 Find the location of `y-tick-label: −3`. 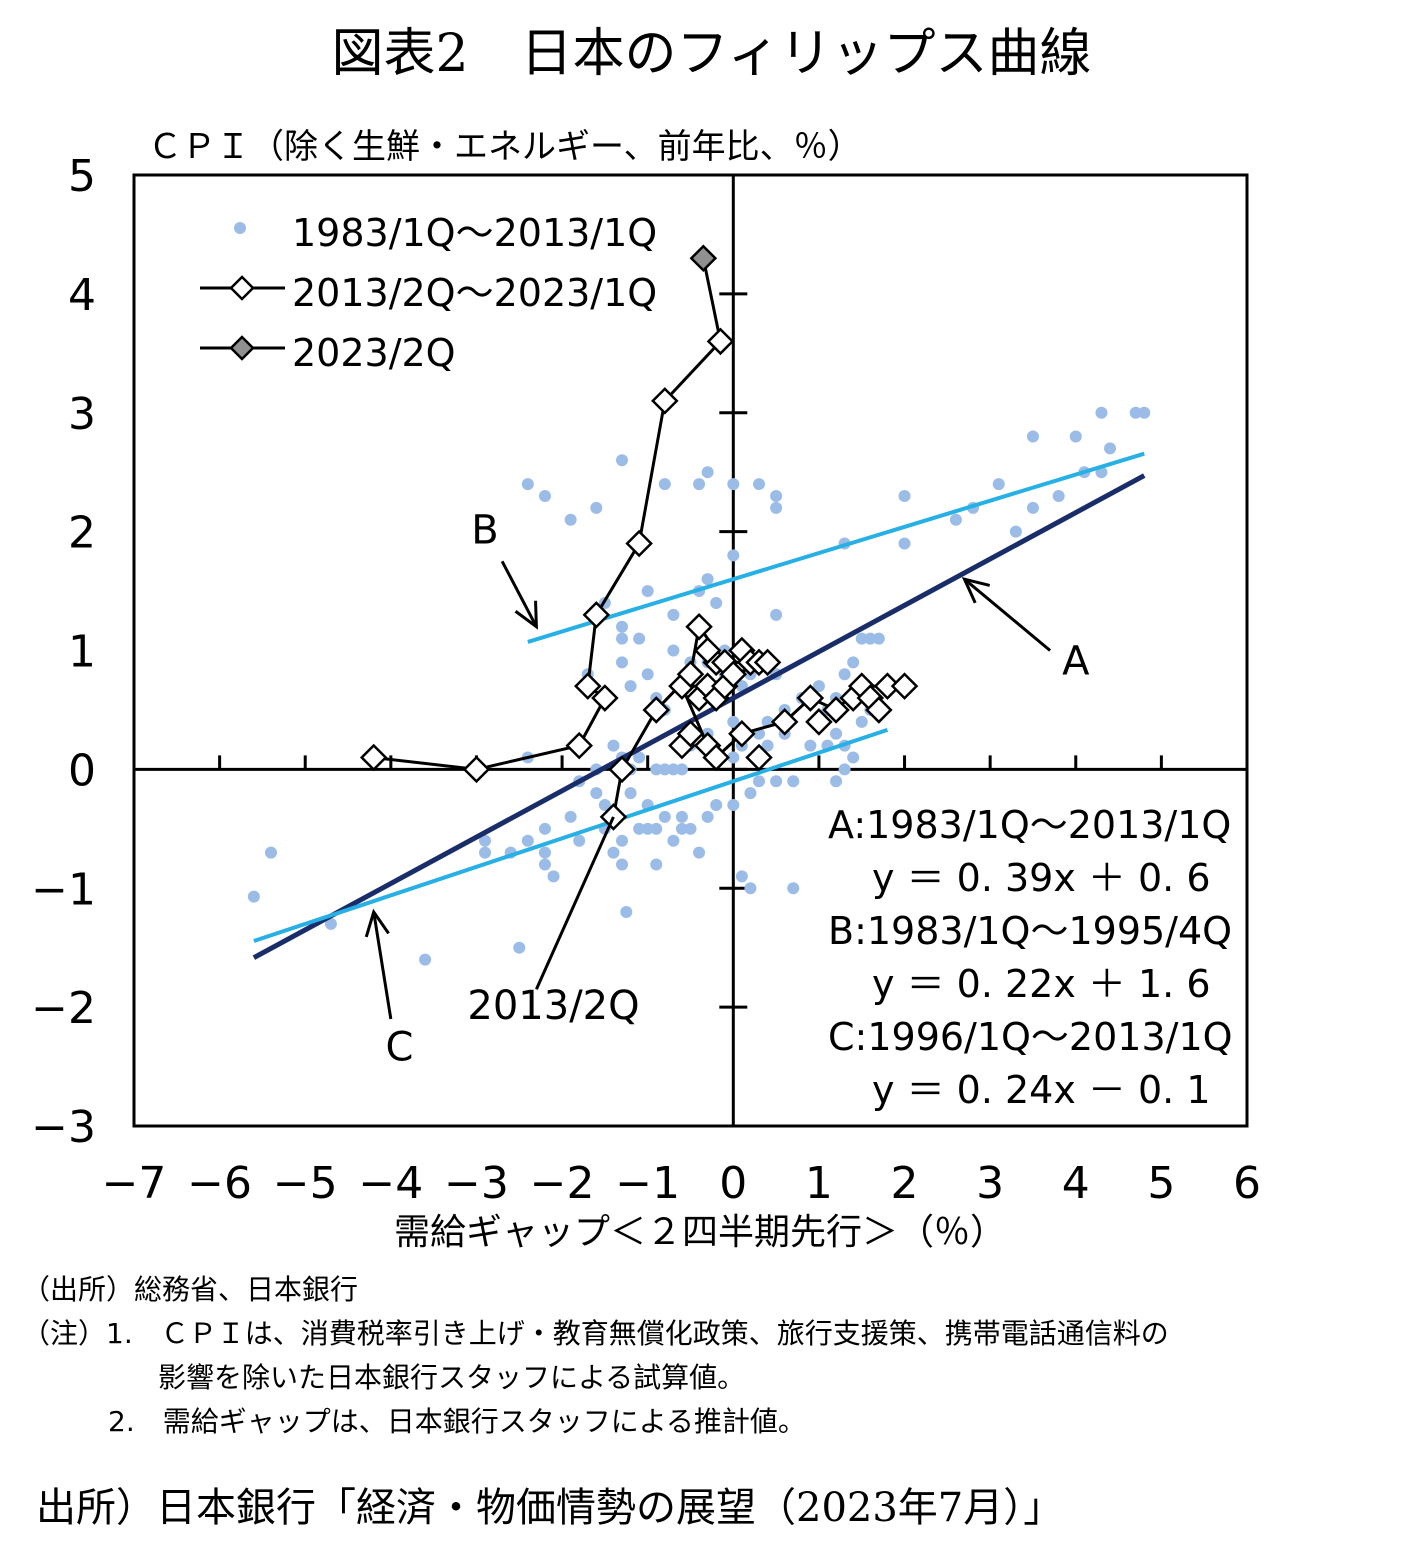

y-tick-label: −3 is located at coordinates (63, 1127).